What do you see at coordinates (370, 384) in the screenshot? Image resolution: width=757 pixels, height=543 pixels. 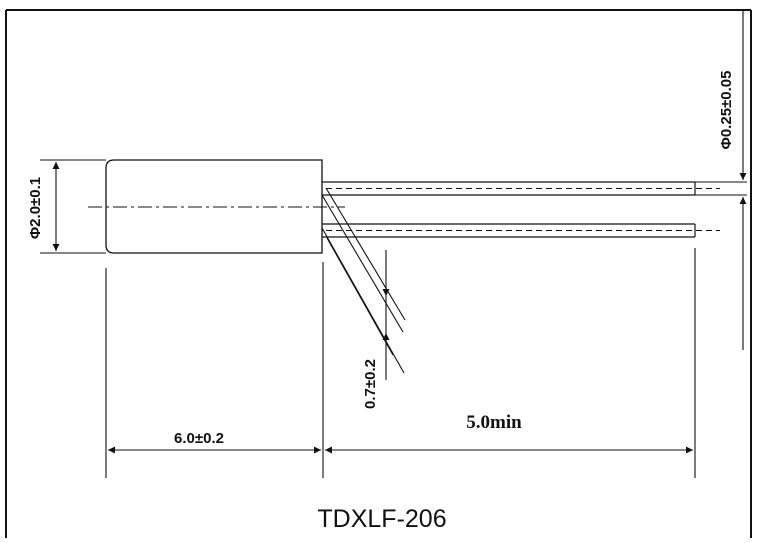 I see `lead-spacing-label: 0.7±0.2` at bounding box center [370, 384].